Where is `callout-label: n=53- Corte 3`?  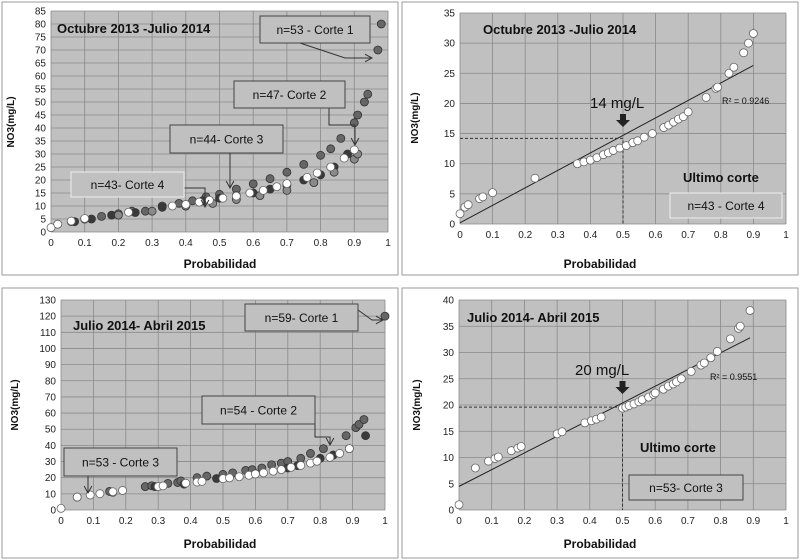 callout-label: n=53- Corte 3 is located at coordinates (686, 488).